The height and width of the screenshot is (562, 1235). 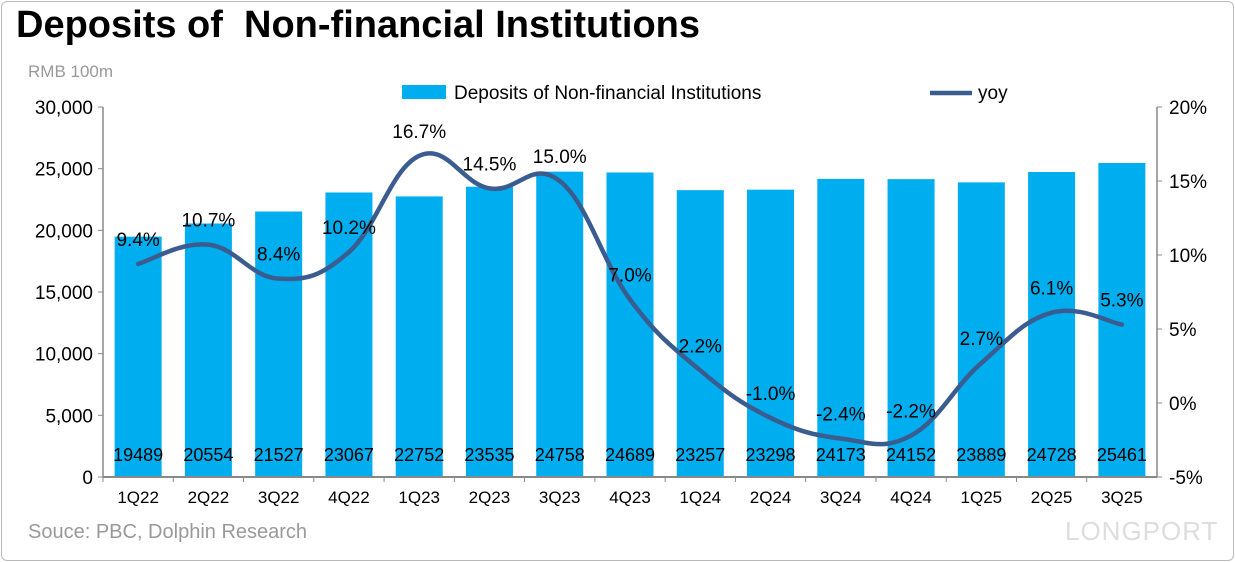 What do you see at coordinates (560, 497) in the screenshot?
I see `x-tick-label: 3Q23` at bounding box center [560, 497].